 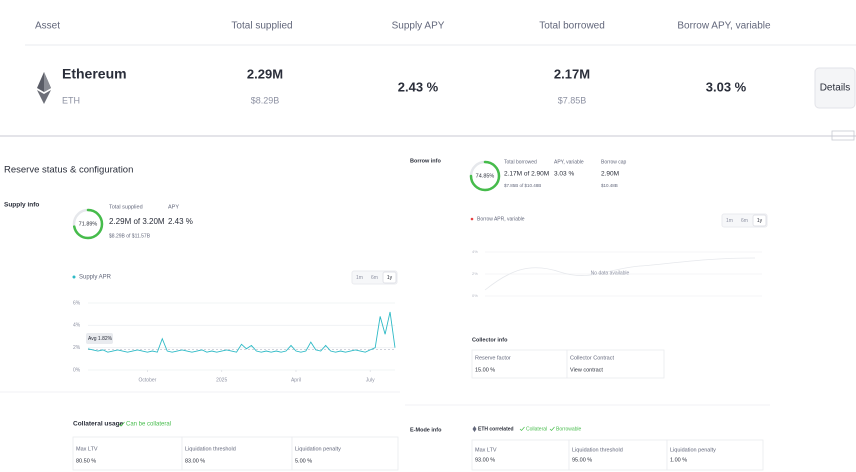 I want to click on y-tick-label: 6%, so click(x=77, y=303).